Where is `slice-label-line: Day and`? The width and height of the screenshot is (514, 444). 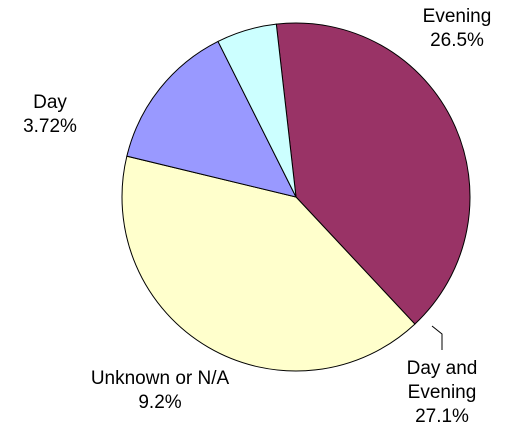
slice-label-line: Day and is located at coordinates (442, 368).